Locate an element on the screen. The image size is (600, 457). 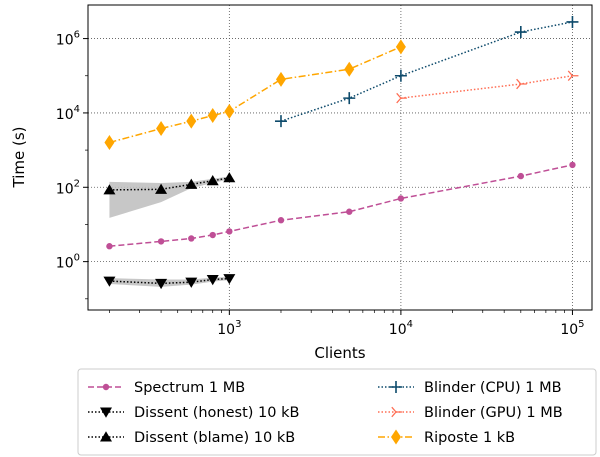
legend-item-dissent-honest-10-kb: Dissent (honest) 10 kB is located at coordinates (193, 413).